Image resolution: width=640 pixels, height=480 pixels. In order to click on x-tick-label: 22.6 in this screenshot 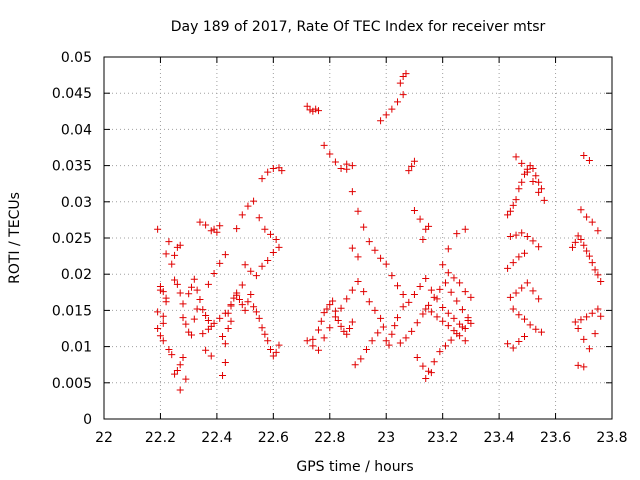, I will do `click(273, 438)`.